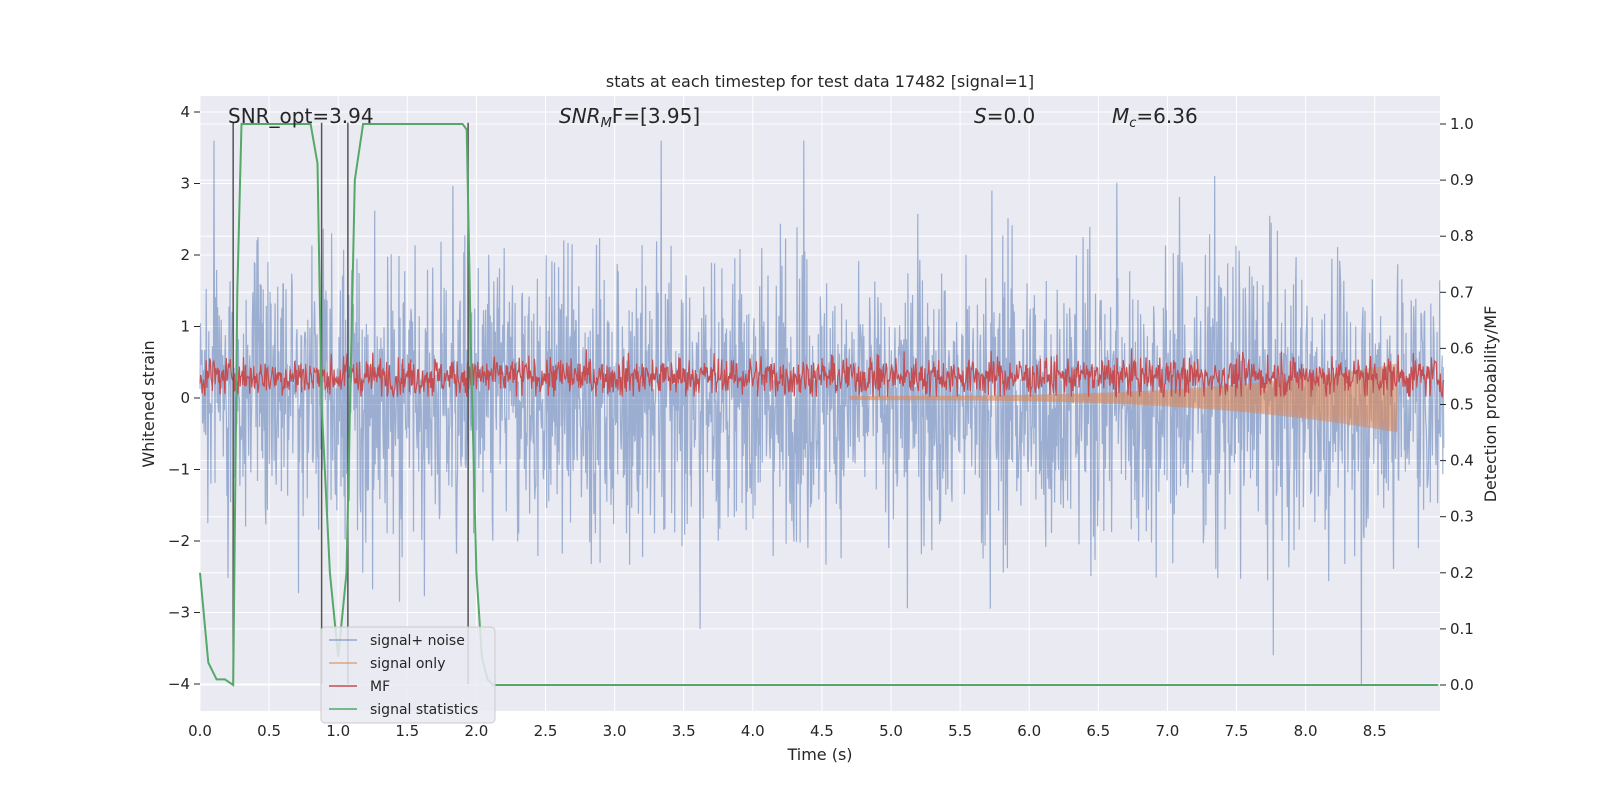 The height and width of the screenshot is (804, 1600). Describe the element at coordinates (822, 731) in the screenshot. I see `x-tick-label: 4.5` at that location.